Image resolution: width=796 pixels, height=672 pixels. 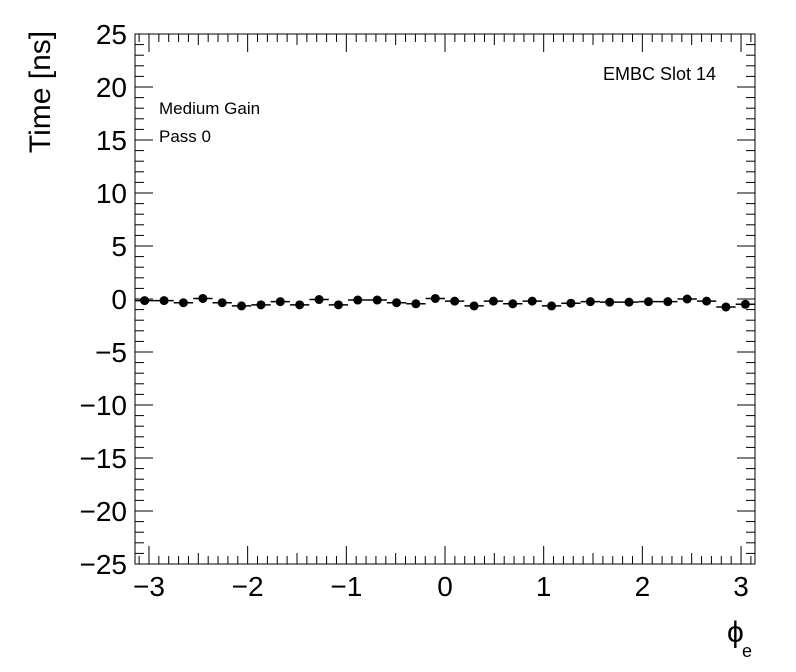 I want to click on x-tick-label: 1, so click(x=544, y=586).